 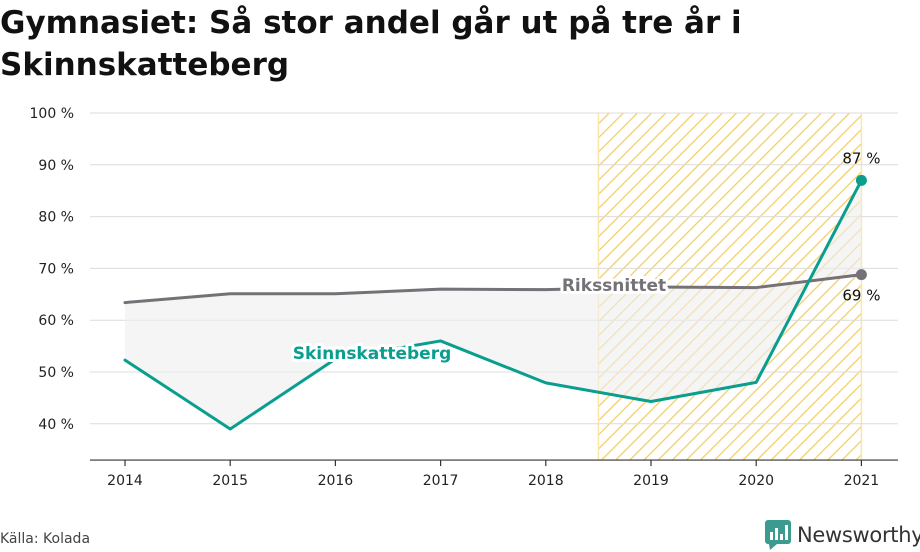 I want to click on y-tick-label: 40 %, so click(x=56, y=425).